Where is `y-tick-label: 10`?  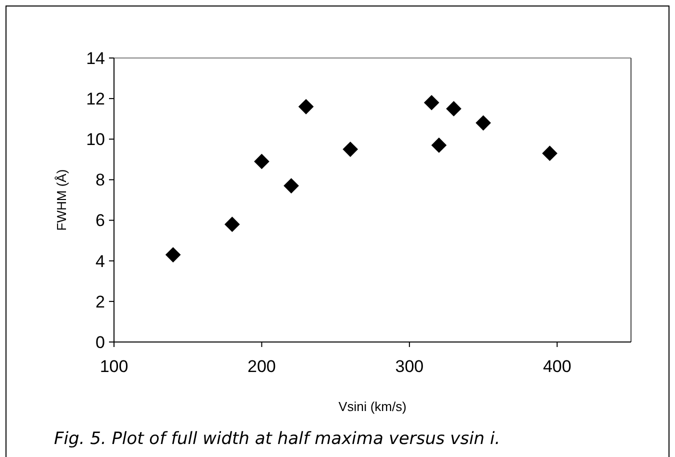 y-tick-label: 10 is located at coordinates (95, 140).